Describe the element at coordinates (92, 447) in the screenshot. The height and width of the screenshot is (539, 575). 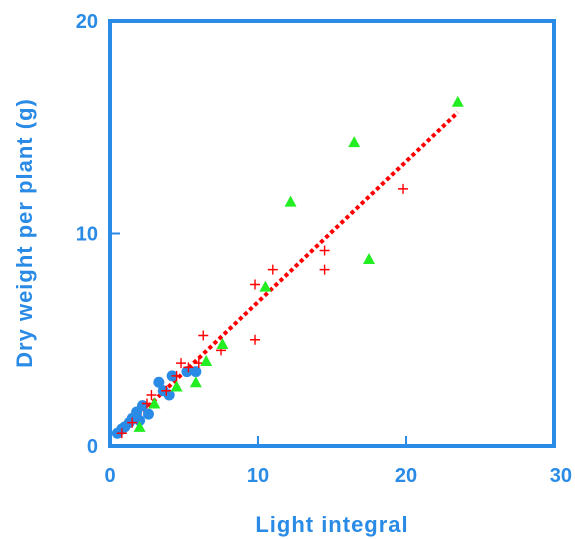
I see `y-tick-label: 0` at that location.